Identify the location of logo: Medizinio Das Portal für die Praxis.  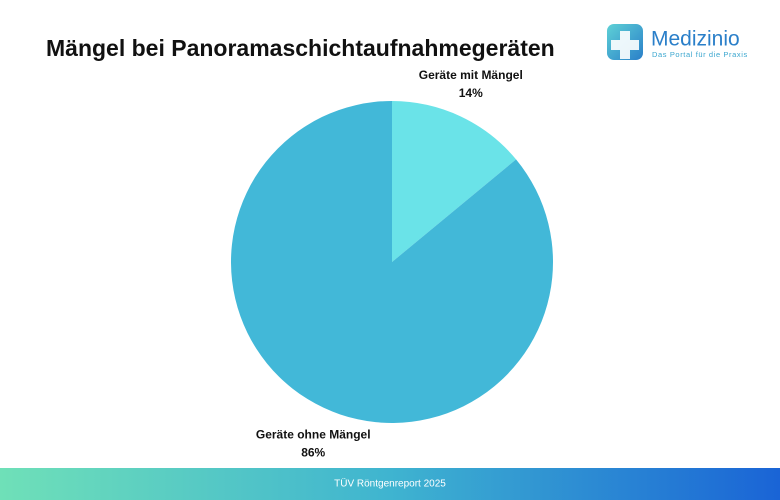
(677, 42).